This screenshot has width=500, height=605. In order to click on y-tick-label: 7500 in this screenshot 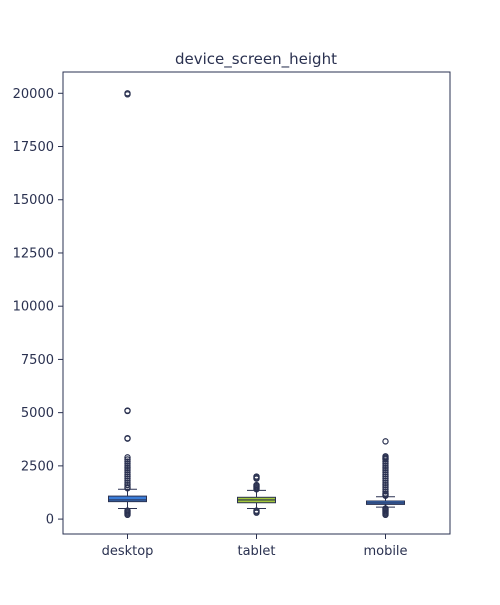, I will do `click(37, 360)`.